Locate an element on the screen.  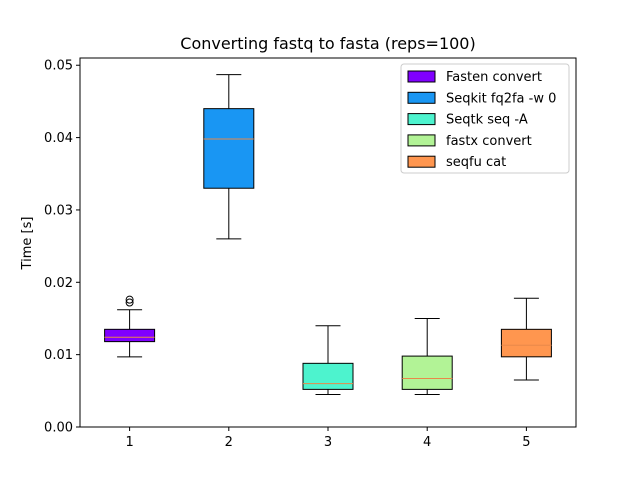
legend-label: Seqtk seq -A is located at coordinates (487, 120).